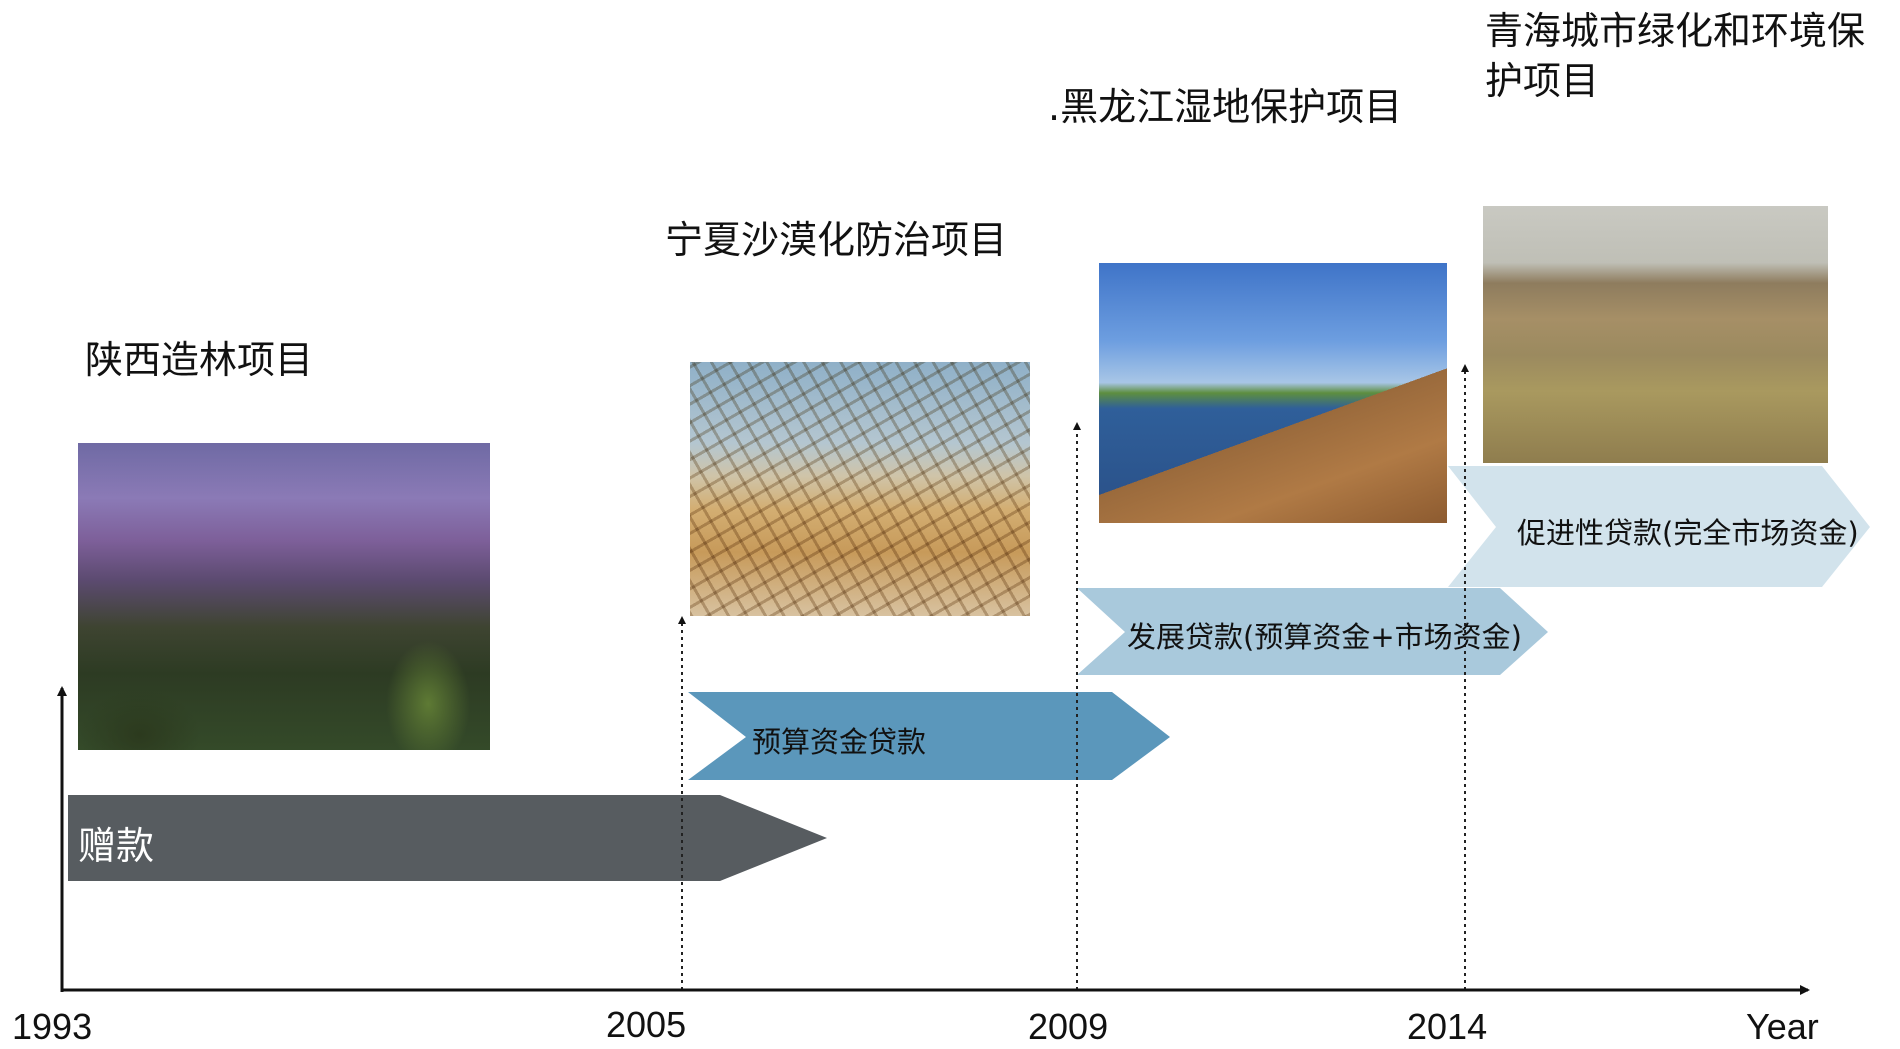  What do you see at coordinates (836, 240) in the screenshot?
I see `project-title-ningxia: 宁夏沙漠化防治项目` at bounding box center [836, 240].